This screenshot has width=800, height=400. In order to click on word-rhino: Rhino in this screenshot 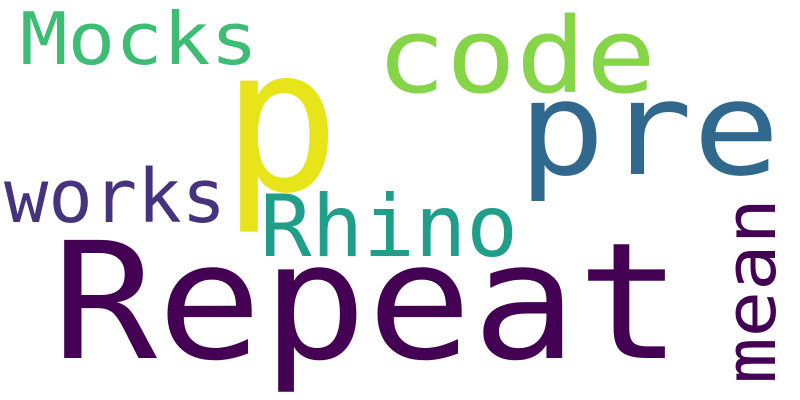, I will do `click(389, 227)`.